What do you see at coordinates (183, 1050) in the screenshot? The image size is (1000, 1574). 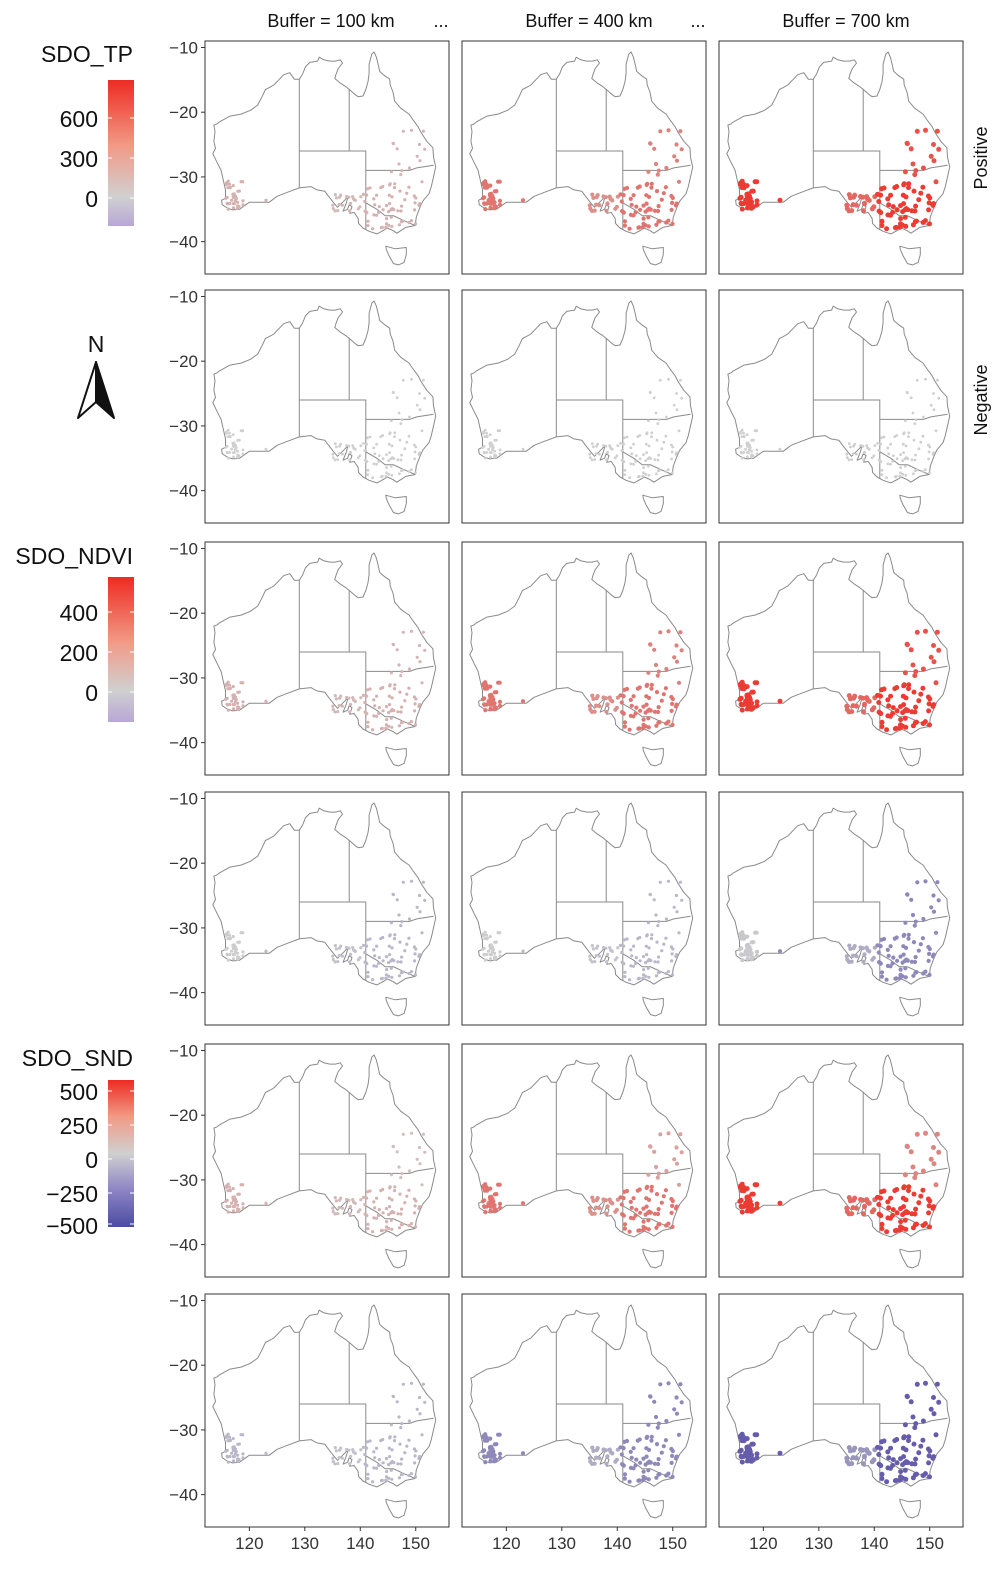 I see `lat-tick-label: −10` at bounding box center [183, 1050].